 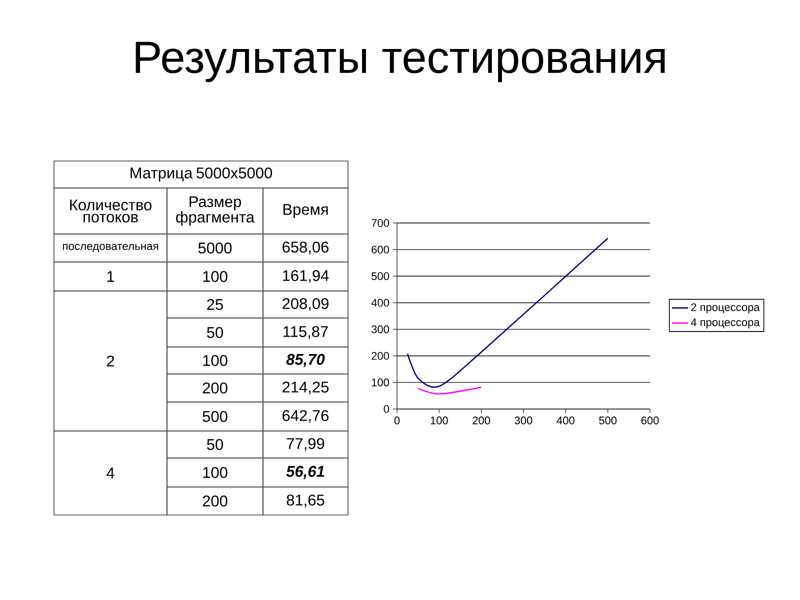 What do you see at coordinates (481, 420) in the screenshot?
I see `x-tick-label: 200` at bounding box center [481, 420].